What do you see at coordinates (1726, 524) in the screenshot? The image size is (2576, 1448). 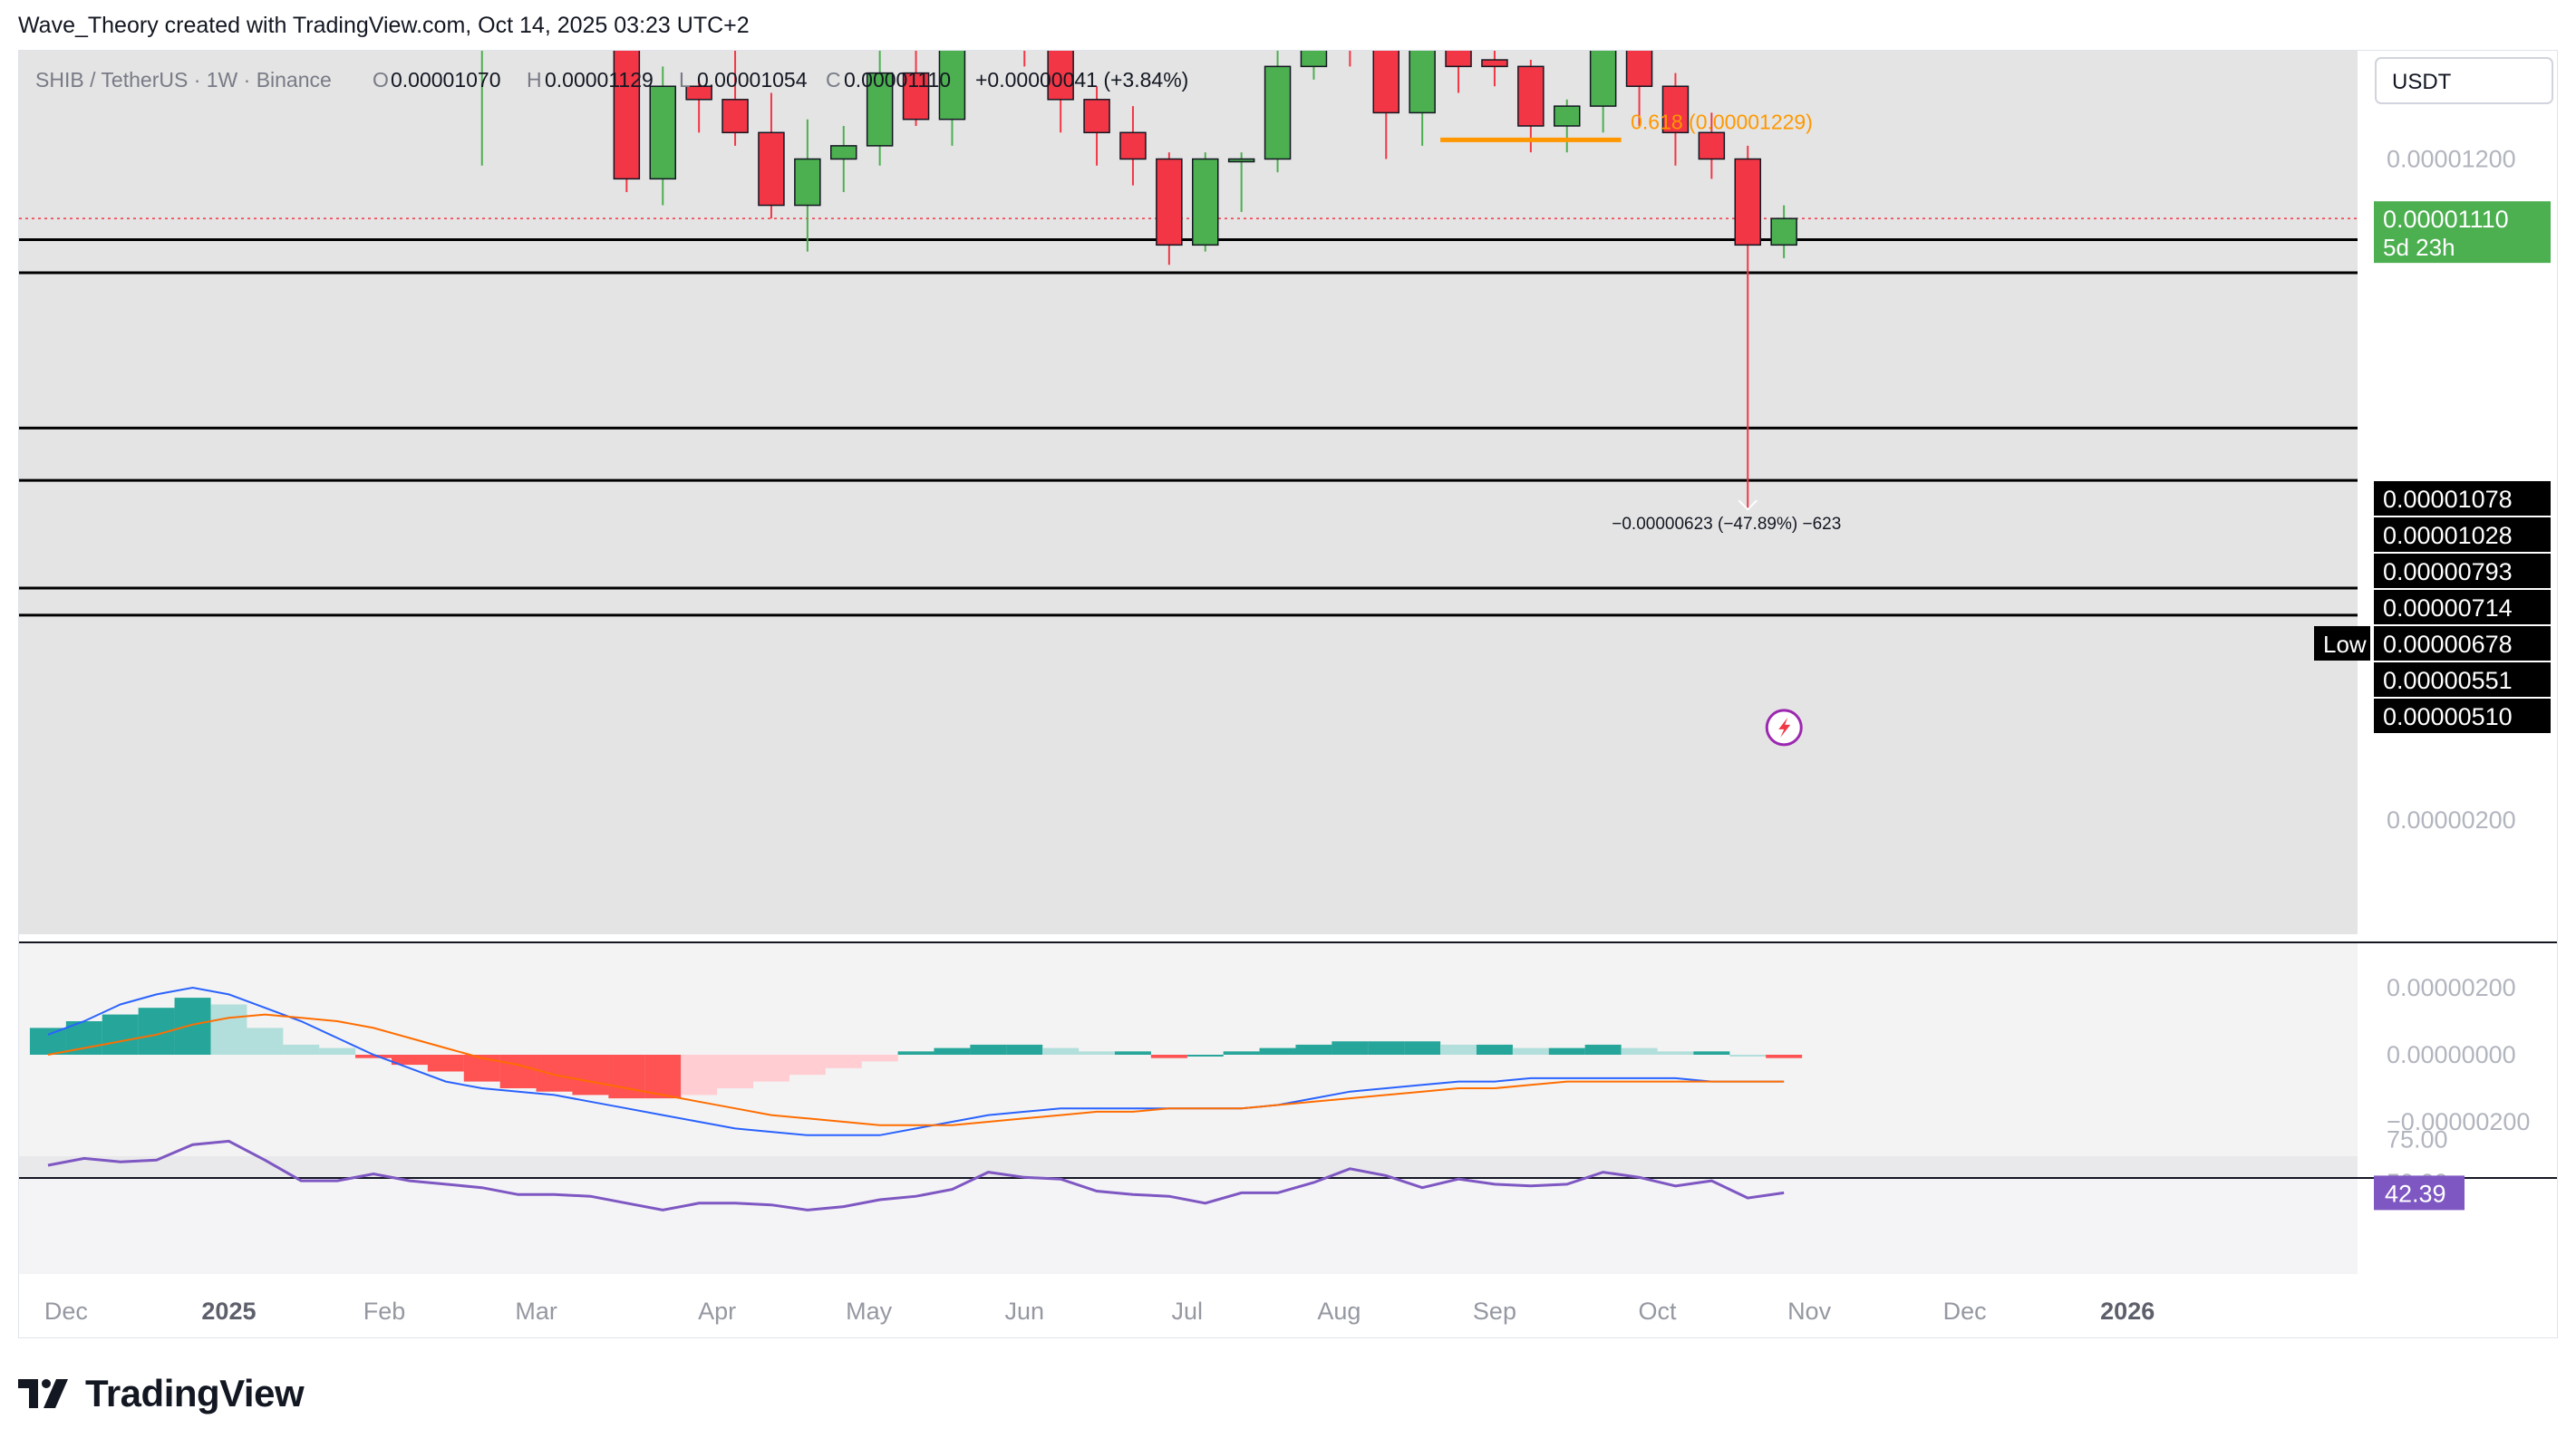 I see `measure-label: −0.00000623 (−47.89%) −623` at bounding box center [1726, 524].